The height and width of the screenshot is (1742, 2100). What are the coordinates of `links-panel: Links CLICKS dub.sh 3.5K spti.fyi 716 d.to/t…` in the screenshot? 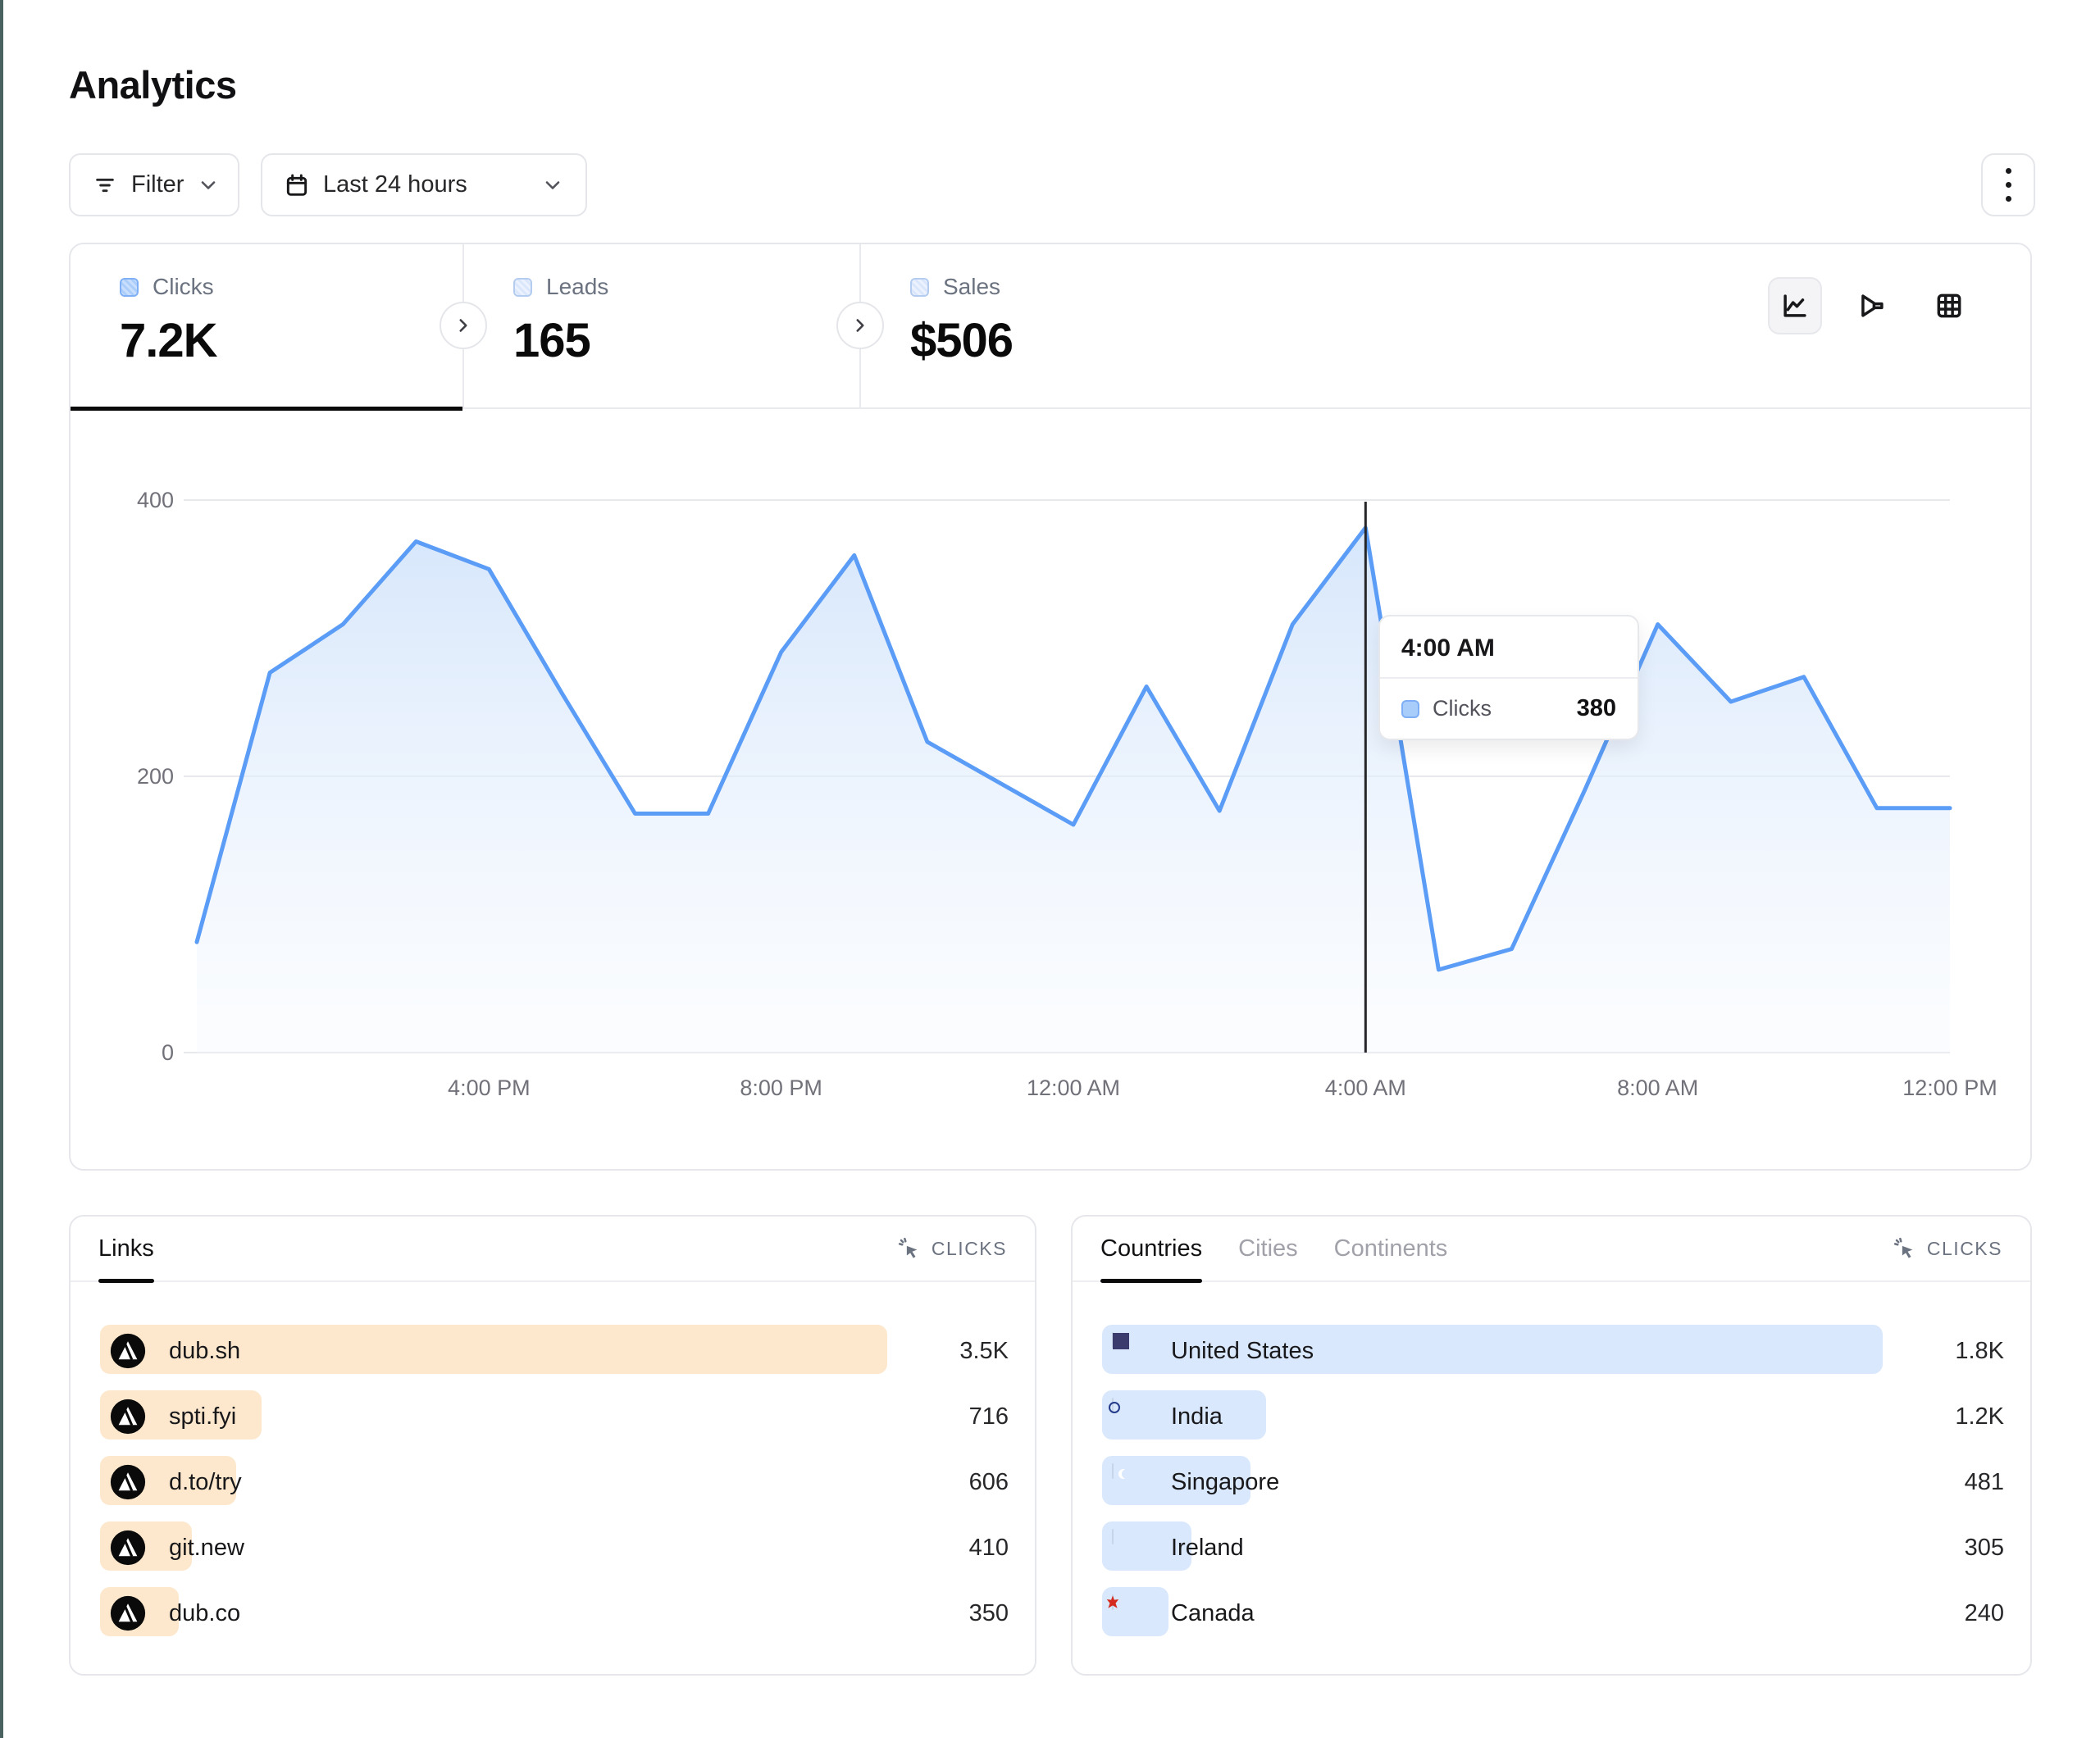 It's located at (552, 1445).